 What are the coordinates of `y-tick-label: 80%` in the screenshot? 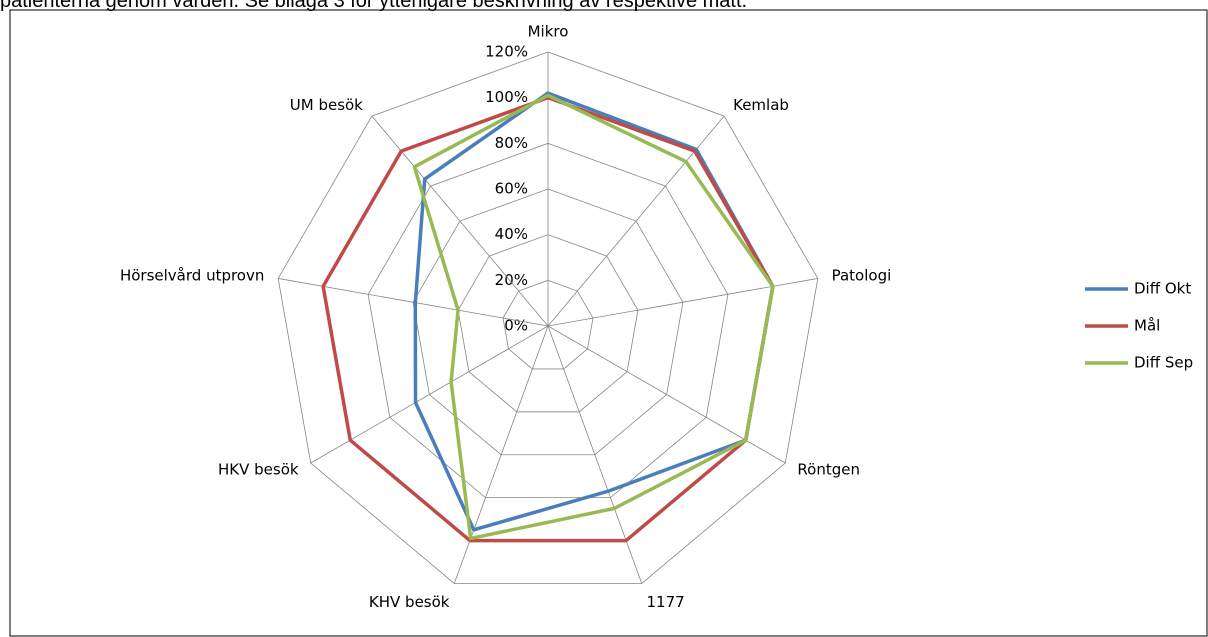 It's located at (511, 143).